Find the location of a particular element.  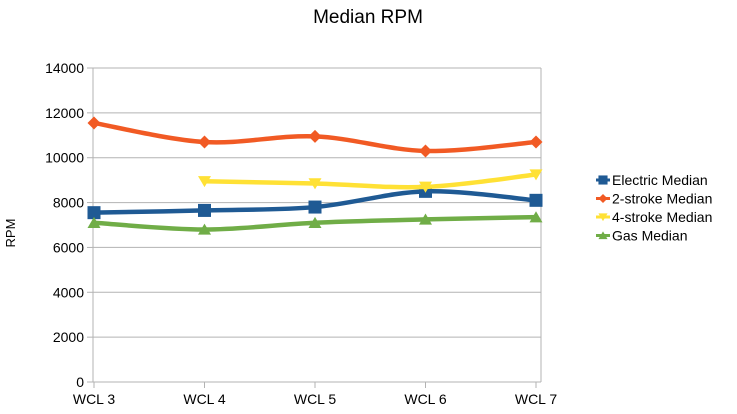

legend-label: Gas Median is located at coordinates (649, 236).